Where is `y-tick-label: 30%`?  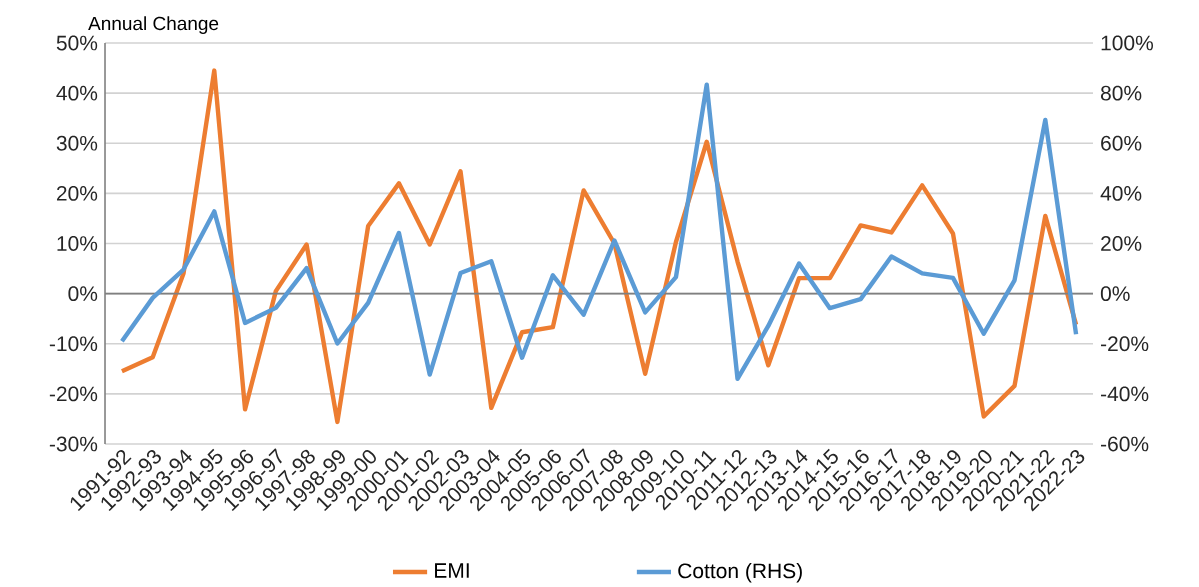 y-tick-label: 30% is located at coordinates (77, 143).